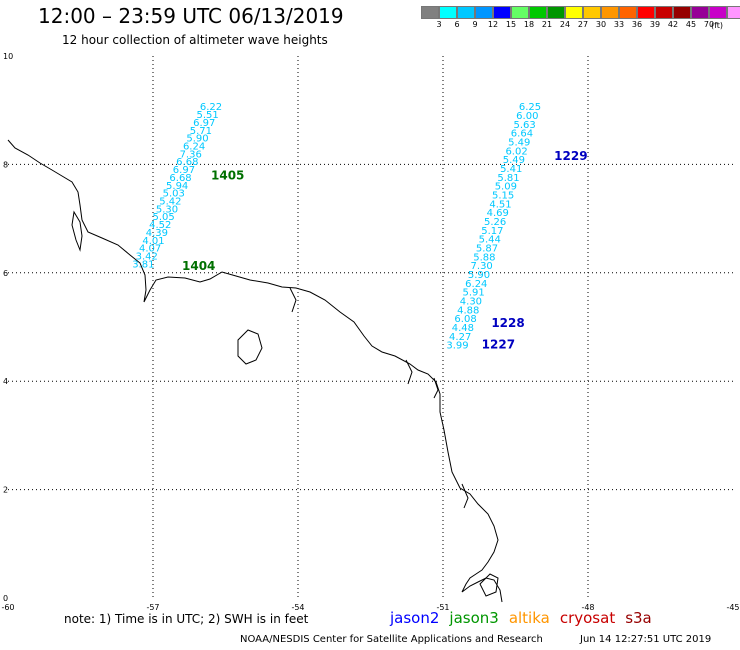 The image size is (740, 650). Describe the element at coordinates (529, 24) in the screenshot. I see `legend-label: 18` at that location.